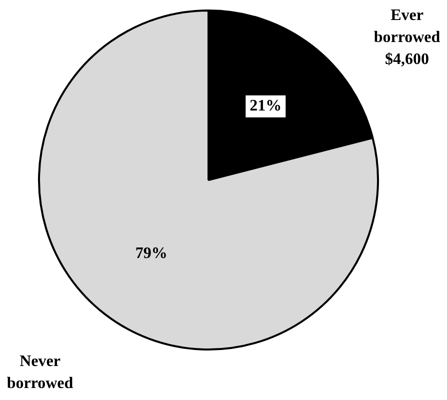 This screenshot has height=400, width=447. Describe the element at coordinates (151, 253) in the screenshot. I see `data-label: 79%` at that location.